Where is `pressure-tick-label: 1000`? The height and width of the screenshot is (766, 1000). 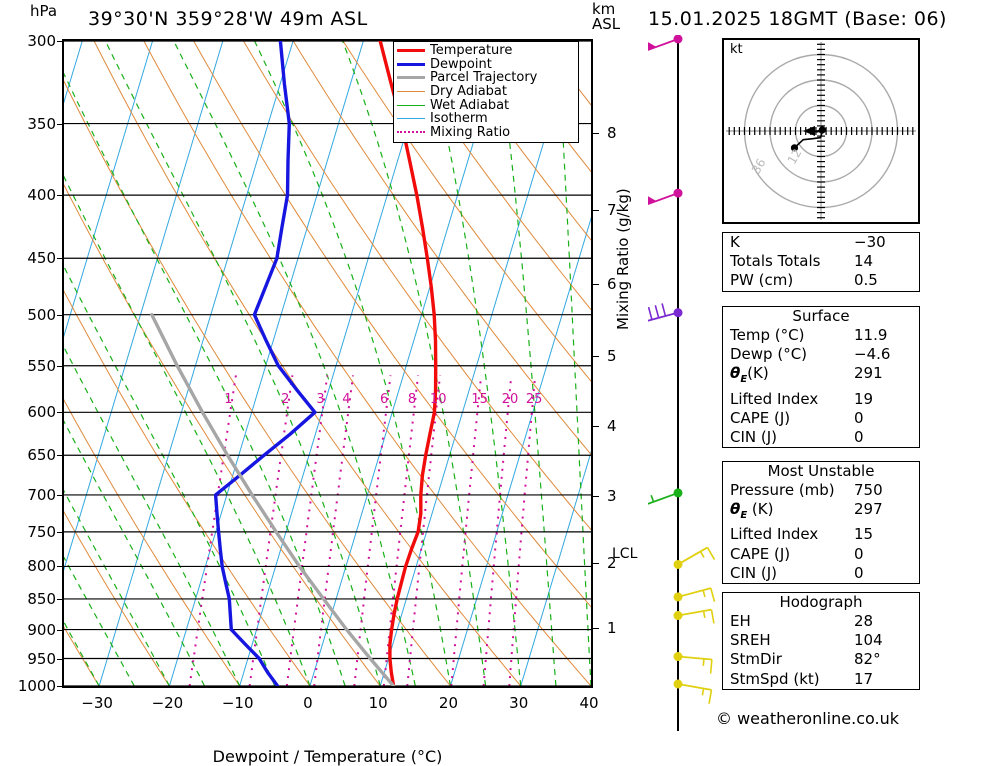 pressure-tick-label: 1000 is located at coordinates (36, 686).